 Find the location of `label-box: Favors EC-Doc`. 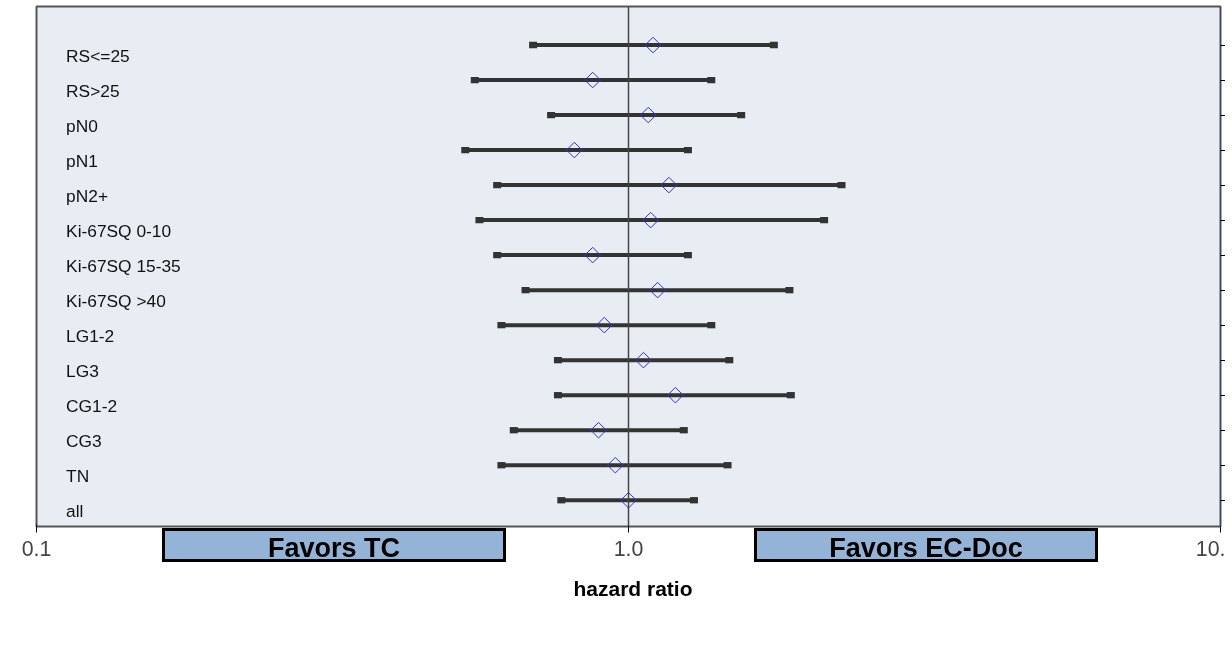

label-box: Favors EC-Doc is located at coordinates (926, 545).